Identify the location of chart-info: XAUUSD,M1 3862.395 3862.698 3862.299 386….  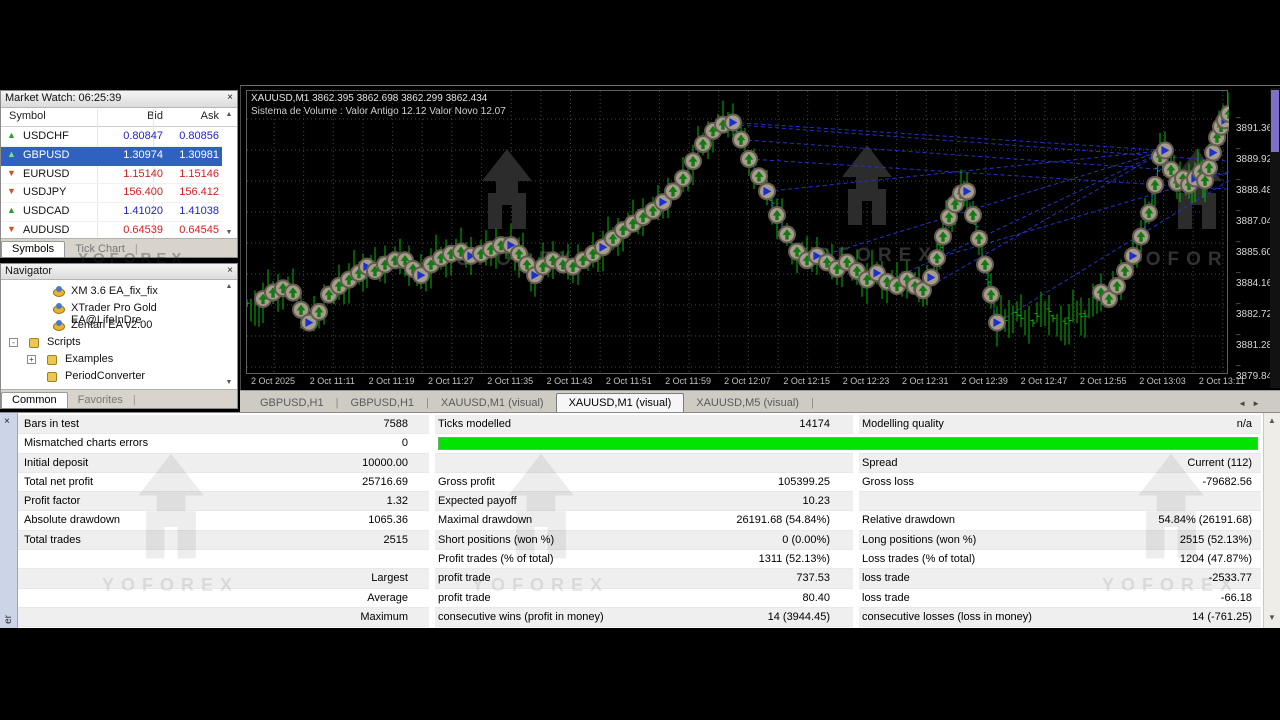
(378, 105).